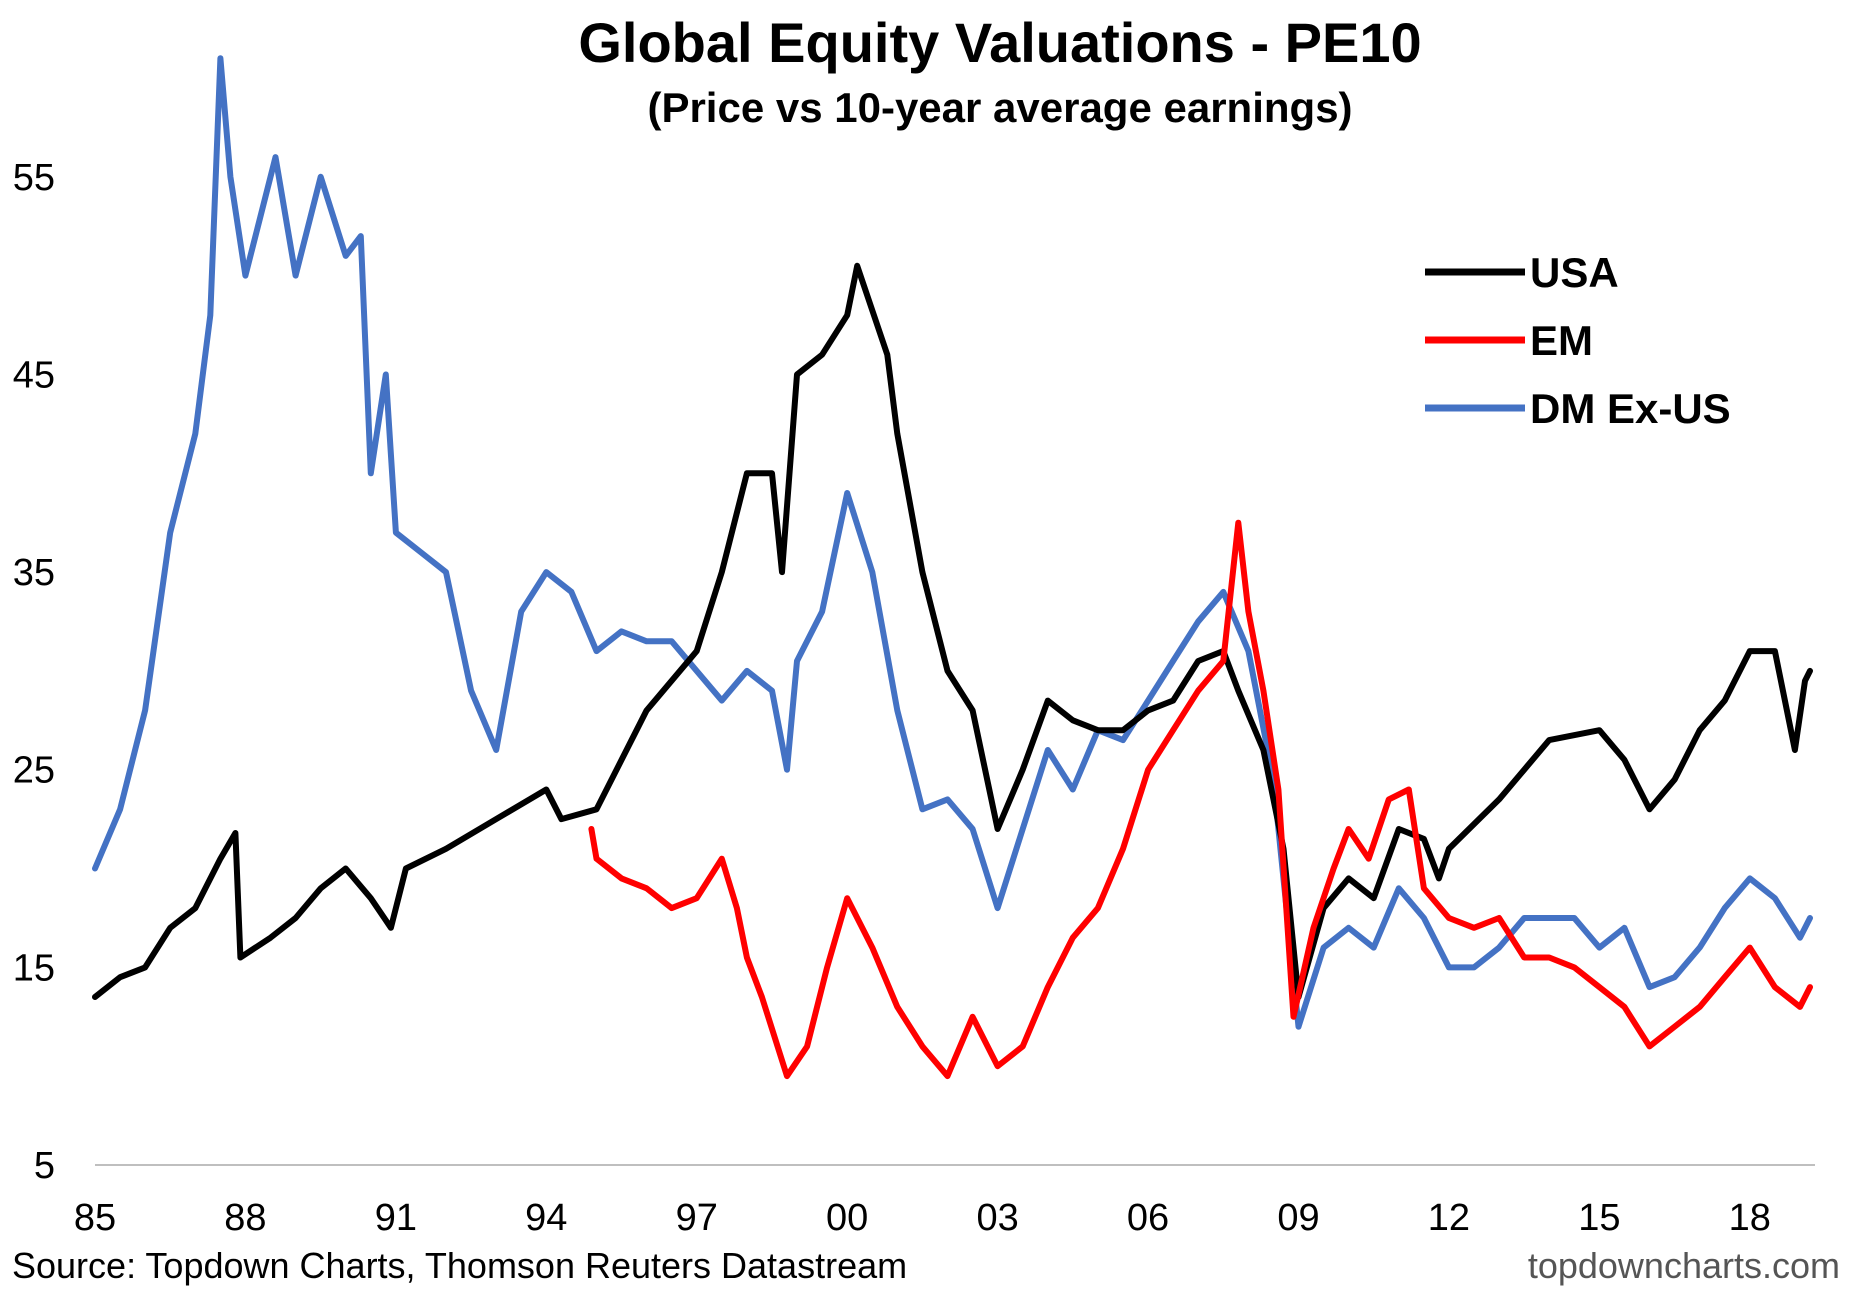 The image size is (1852, 1299). Describe the element at coordinates (1574, 272) in the screenshot. I see `legend-label: USA` at that location.